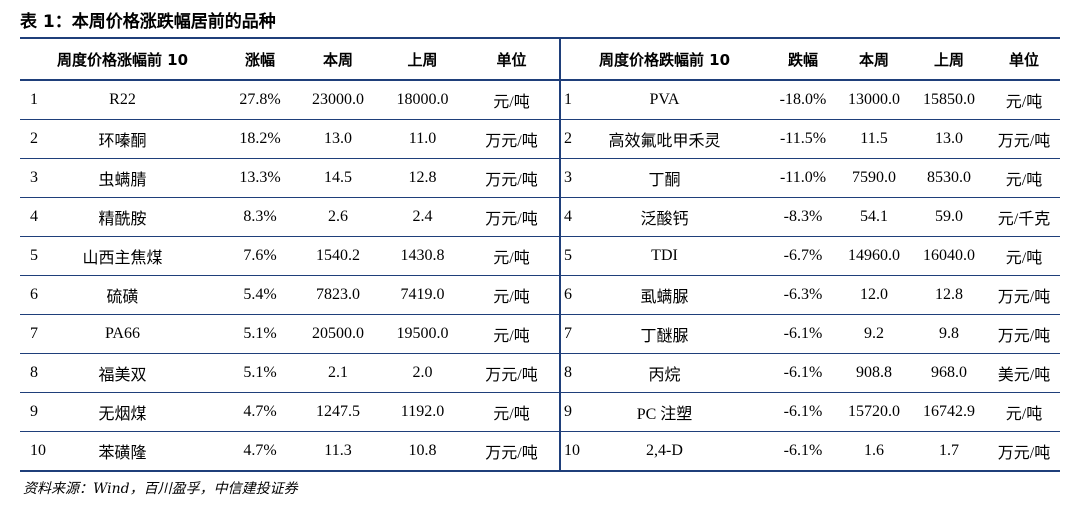 The height and width of the screenshot is (505, 1080). Describe the element at coordinates (34, 177) in the screenshot. I see `rise-rank: 3` at that location.